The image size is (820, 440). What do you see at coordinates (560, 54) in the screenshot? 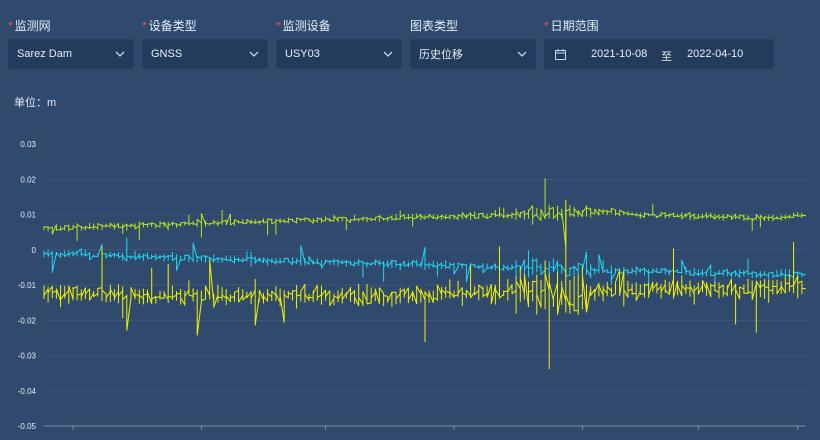
I see `calendar-icon` at bounding box center [560, 54].